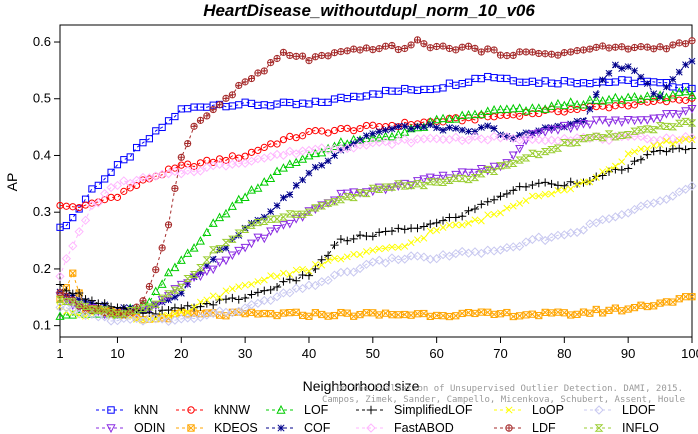 The width and height of the screenshot is (698, 434). What do you see at coordinates (181, 353) in the screenshot?
I see `x-tick-label: 20` at bounding box center [181, 353].